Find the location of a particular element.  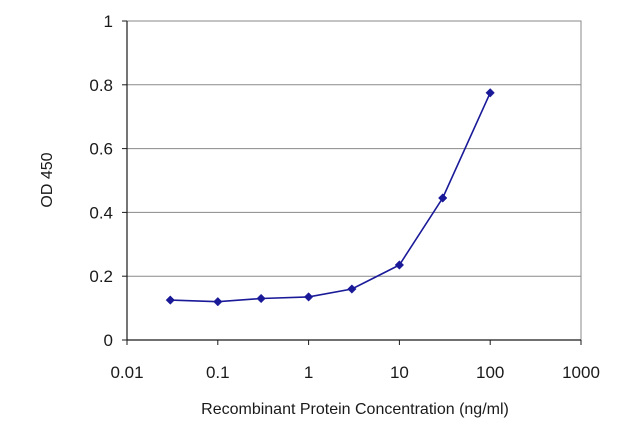

y-tick-label: 0 is located at coordinates (108, 340).